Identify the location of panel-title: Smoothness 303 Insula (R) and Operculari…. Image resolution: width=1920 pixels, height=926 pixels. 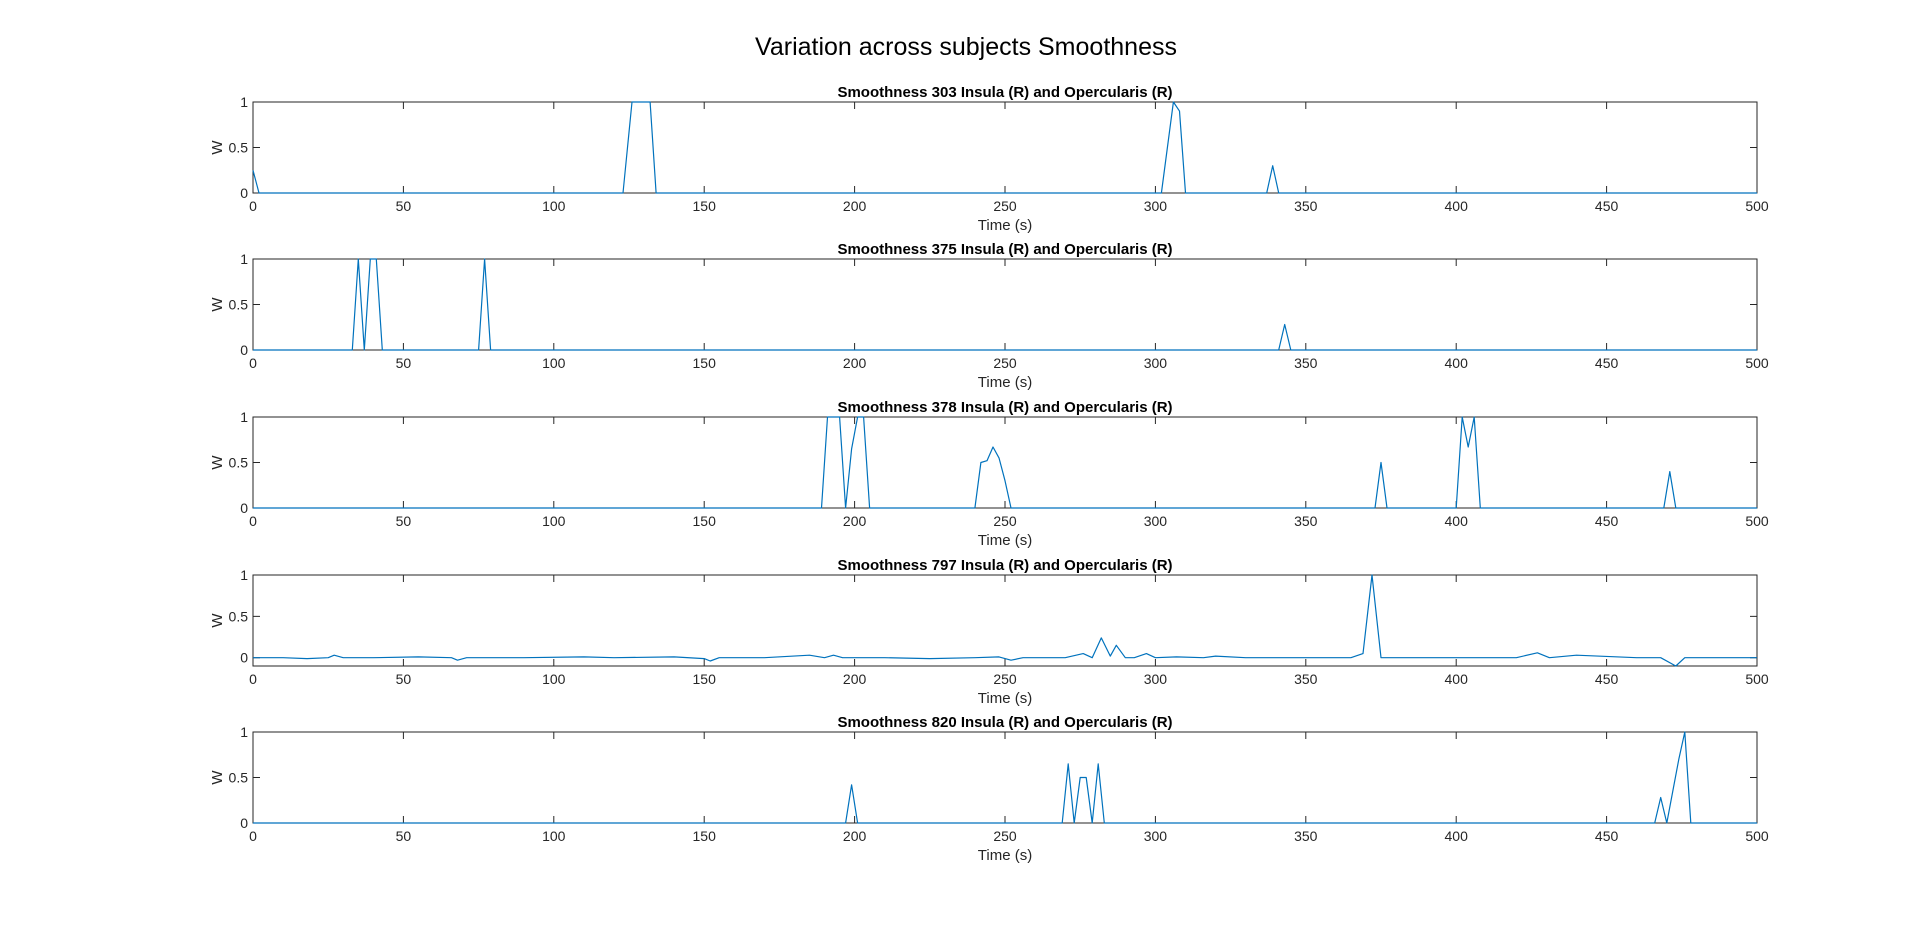
(1004, 92).